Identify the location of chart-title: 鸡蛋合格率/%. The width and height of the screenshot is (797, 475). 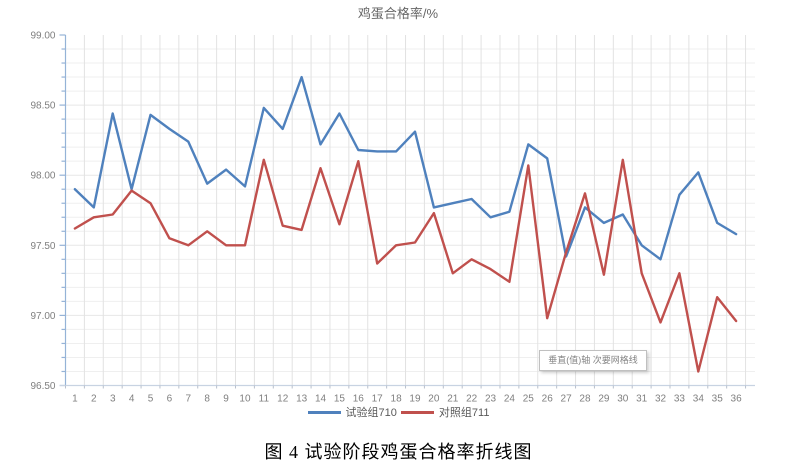
(398, 13).